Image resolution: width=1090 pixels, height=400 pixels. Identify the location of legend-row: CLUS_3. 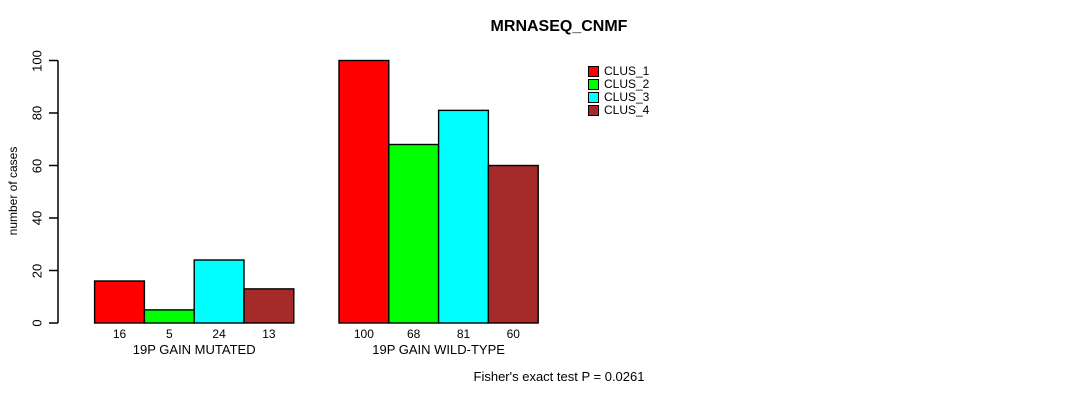
(618, 97).